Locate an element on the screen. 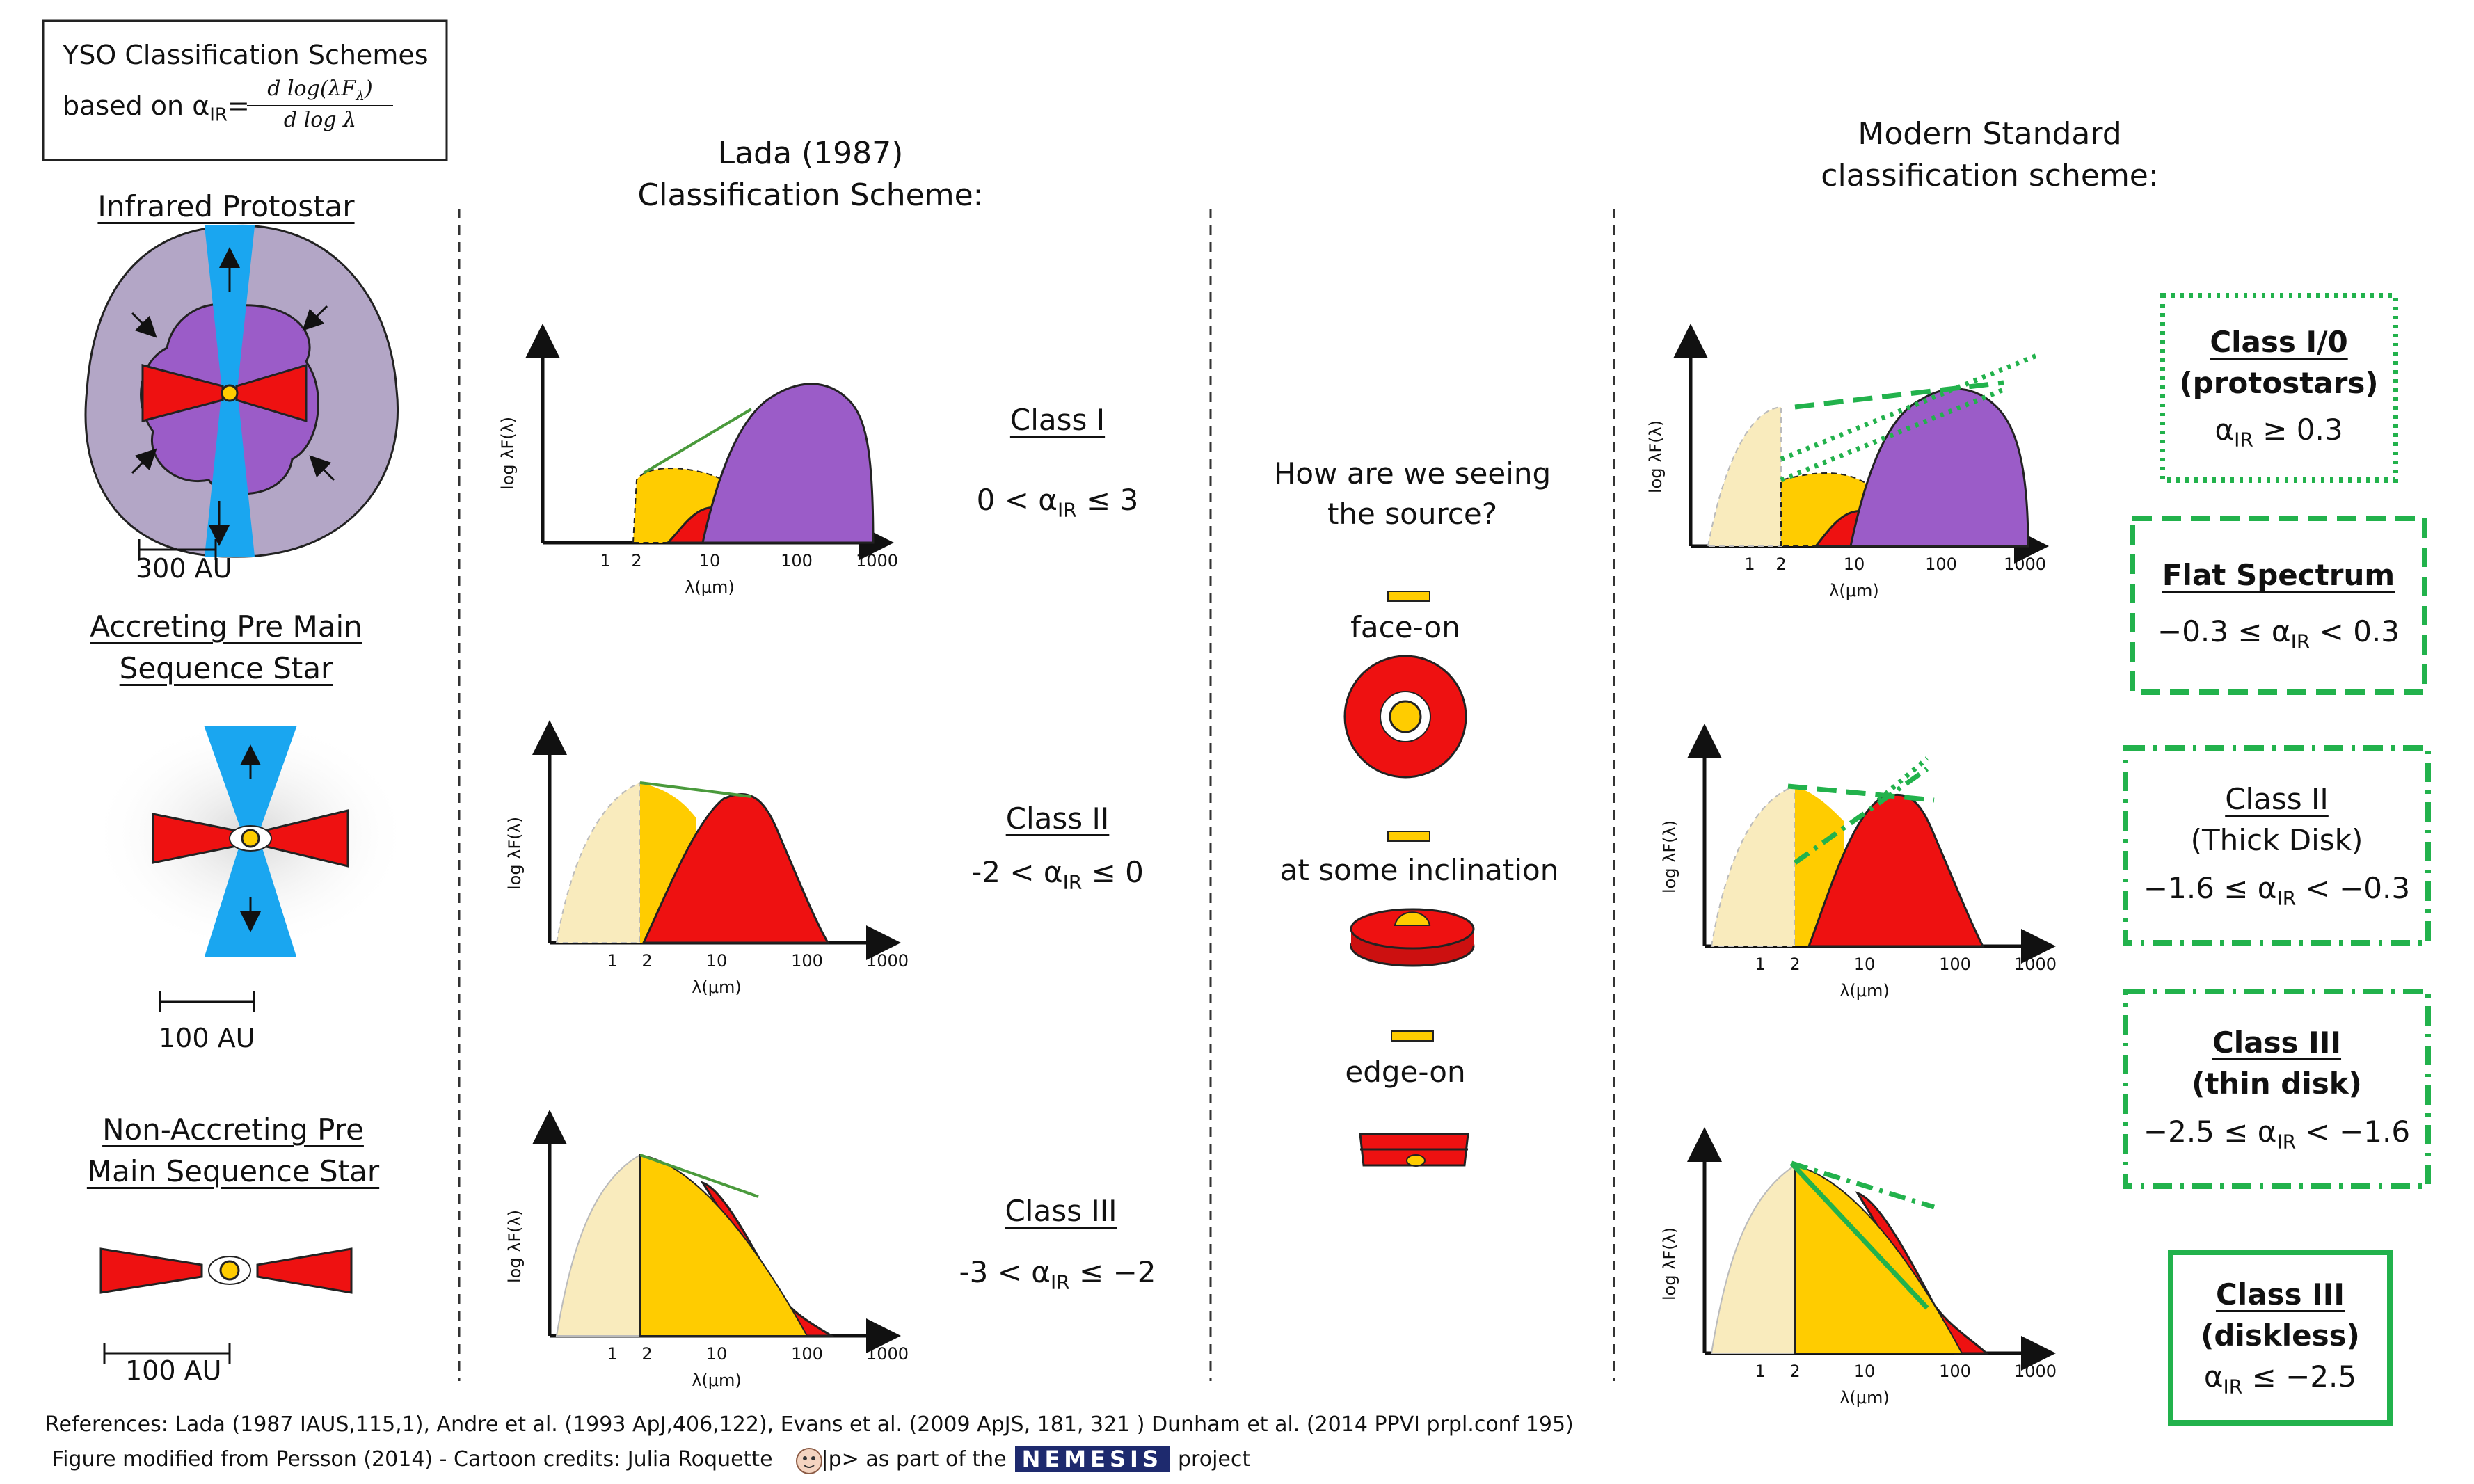 This screenshot has height=1484, width=2474. box-class-3-diskless is located at coordinates (2280, 1338).